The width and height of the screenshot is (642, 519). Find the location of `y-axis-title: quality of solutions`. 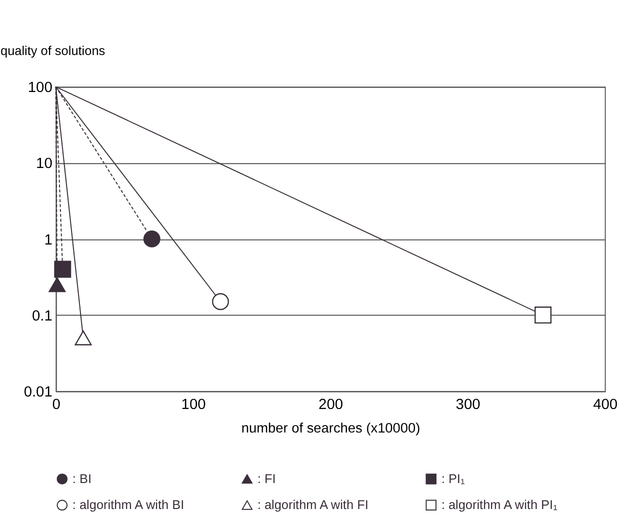

y-axis-title: quality of solutions is located at coordinates (53, 50).